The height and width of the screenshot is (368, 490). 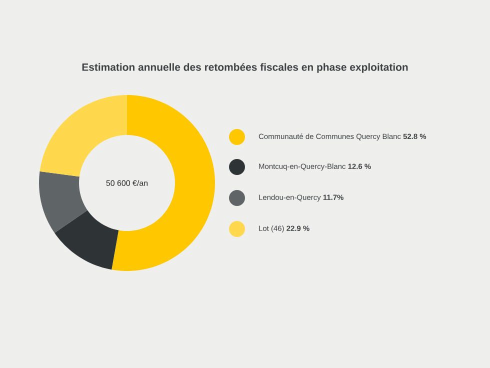 I want to click on chart-title: Estimation annuelle des retombées fiscales en phase exploitation, so click(x=245, y=68).